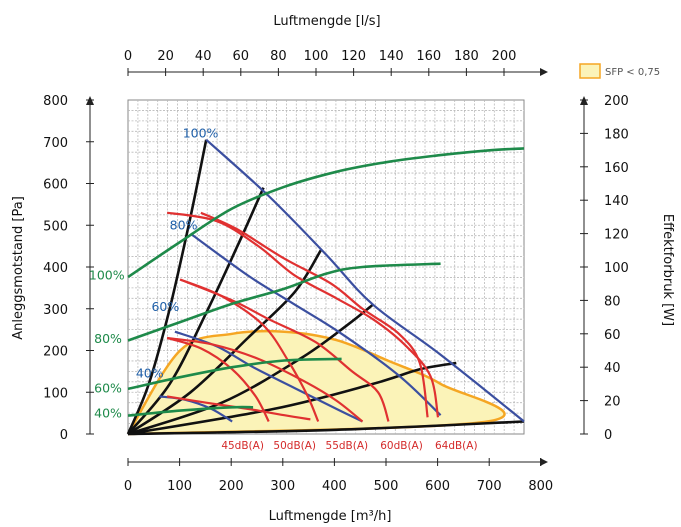 This screenshot has width=681, height=527. Describe the element at coordinates (391, 56) in the screenshot. I see `x-top-tick-label: 140` at that location.